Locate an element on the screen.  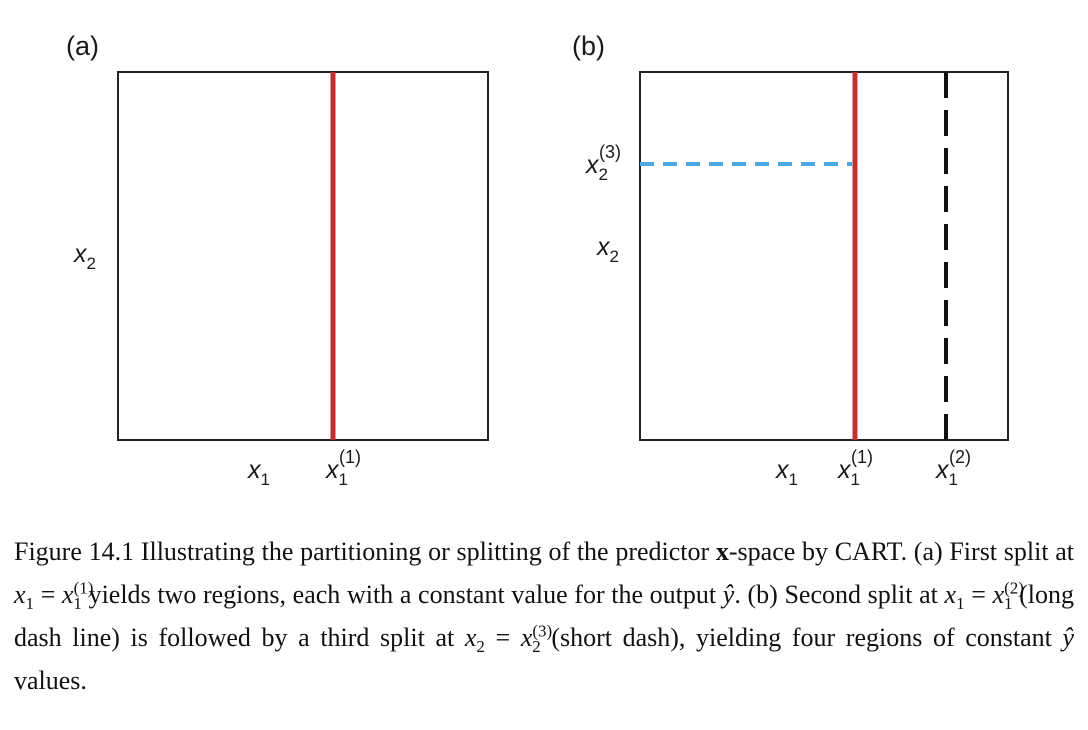
caption-eq-3: x2 = x(3)2 is located at coordinates (508, 639).